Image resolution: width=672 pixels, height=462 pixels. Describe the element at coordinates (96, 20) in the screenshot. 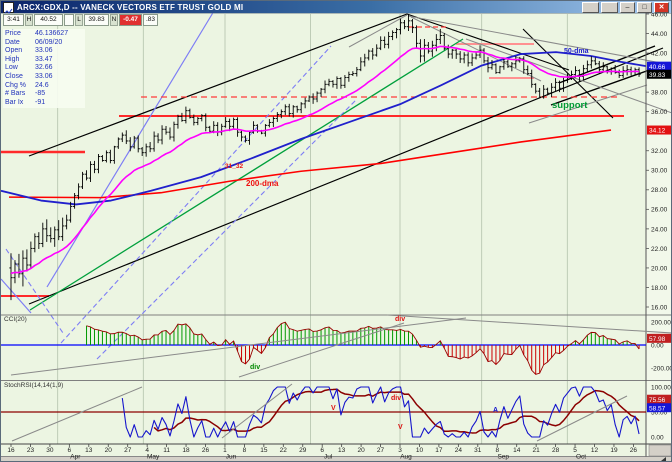

I see `low-field: 39.83` at that location.